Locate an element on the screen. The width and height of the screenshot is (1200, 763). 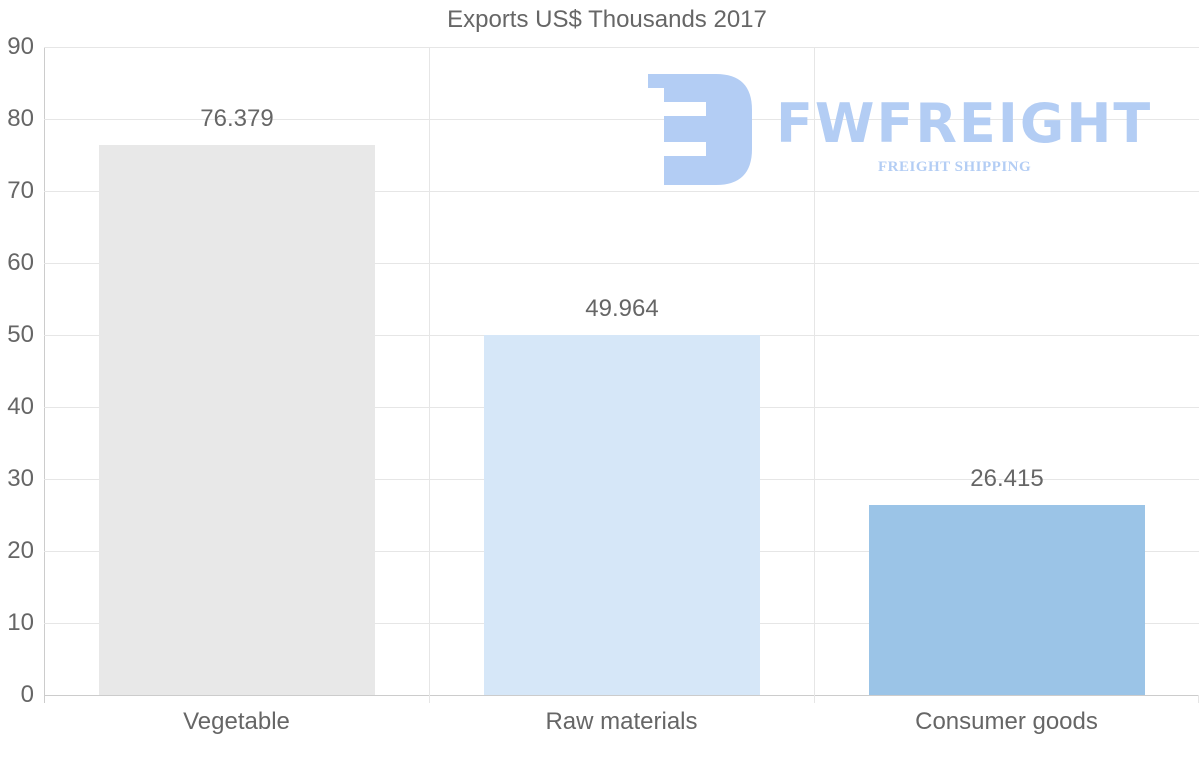
x-tick-label: Consumer goods is located at coordinates (1006, 721).